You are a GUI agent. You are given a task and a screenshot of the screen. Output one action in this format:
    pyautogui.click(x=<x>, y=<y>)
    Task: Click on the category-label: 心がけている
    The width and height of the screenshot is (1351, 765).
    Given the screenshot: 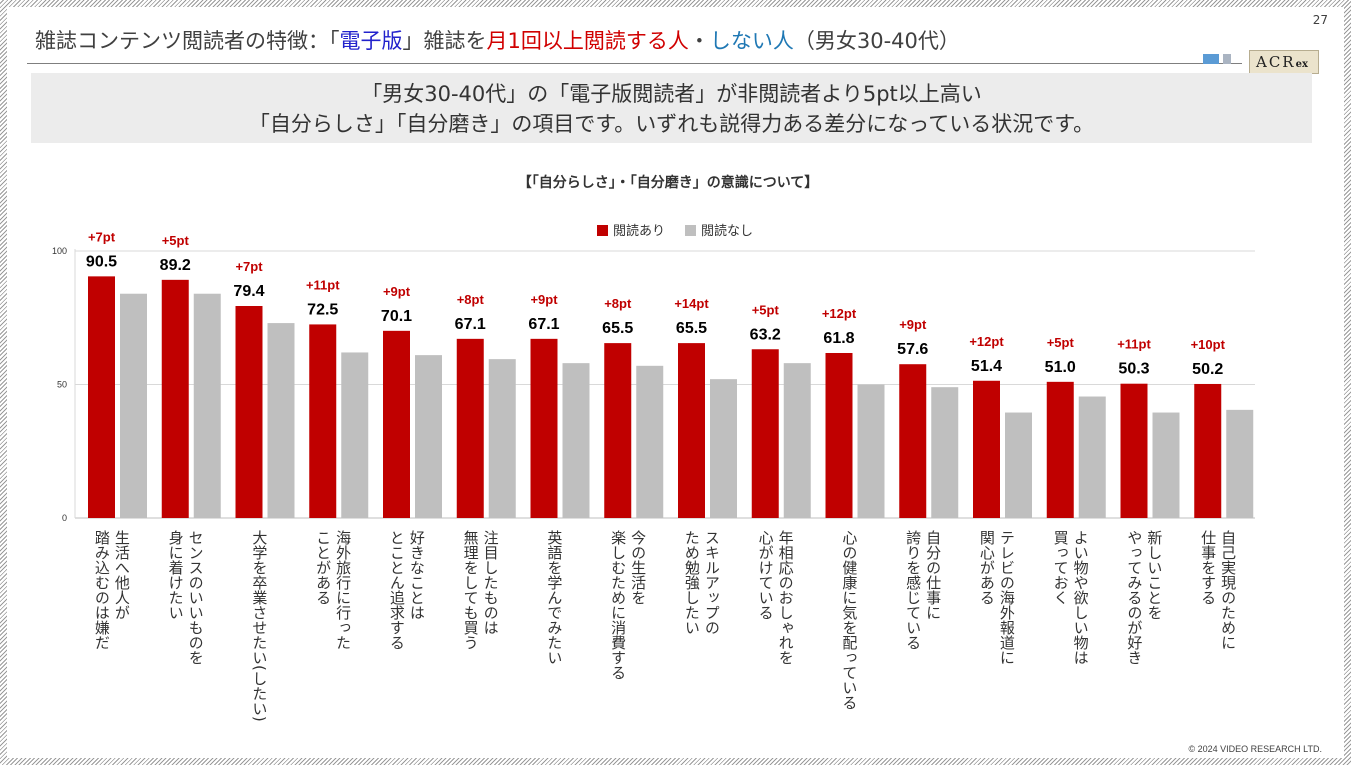 What is the action you would take?
    pyautogui.click(x=766, y=575)
    